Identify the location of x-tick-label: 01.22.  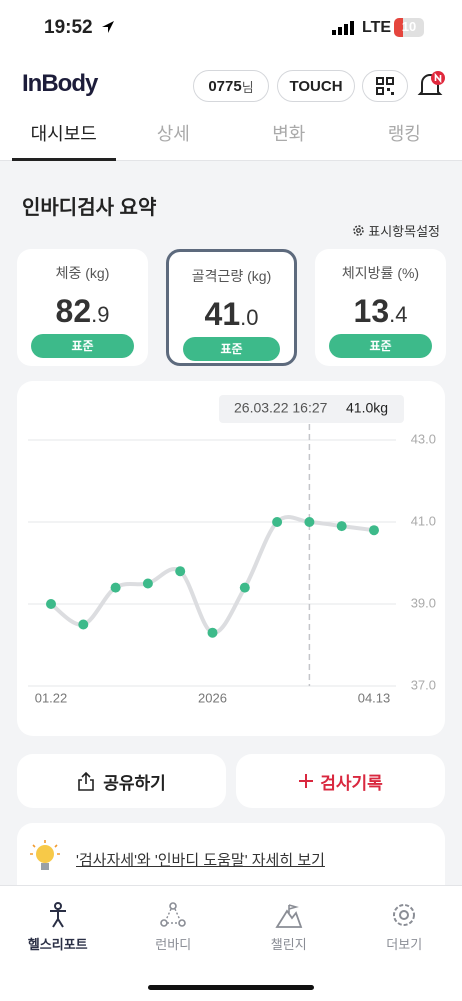
(51, 697).